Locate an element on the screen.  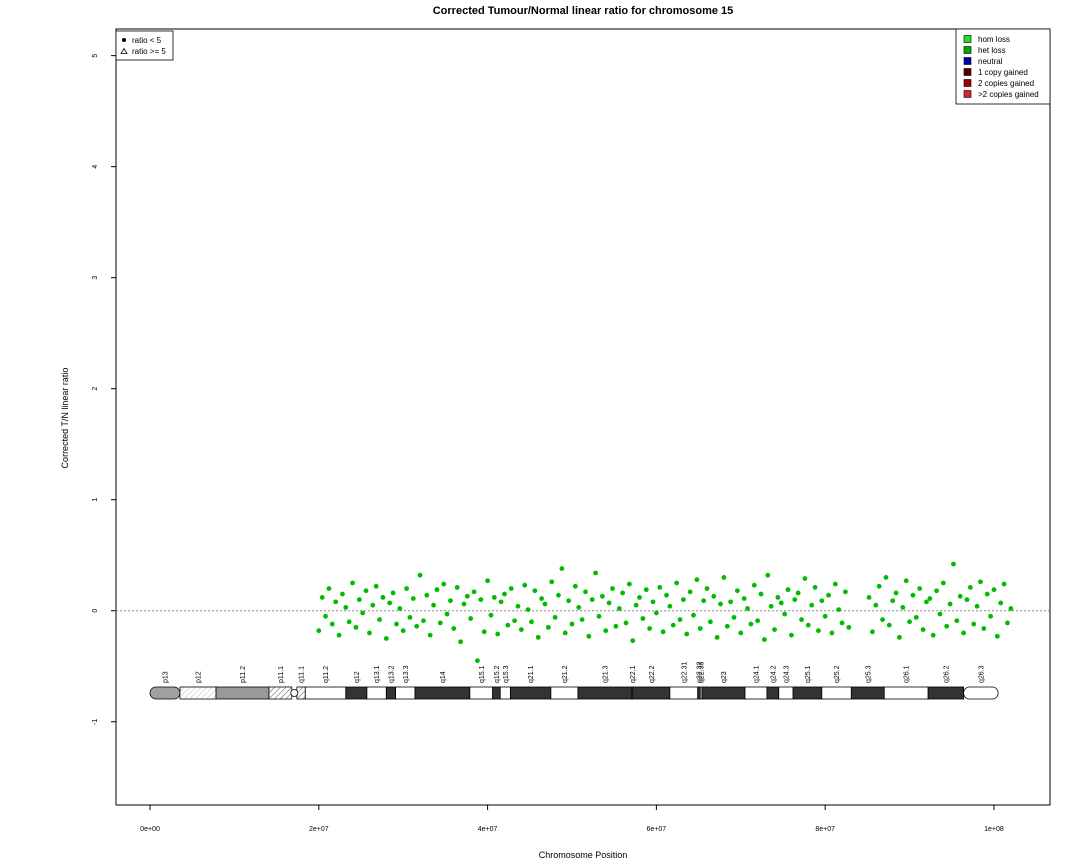
y-axis-label: Corrected T/N linear ratio is located at coordinates (65, 418).